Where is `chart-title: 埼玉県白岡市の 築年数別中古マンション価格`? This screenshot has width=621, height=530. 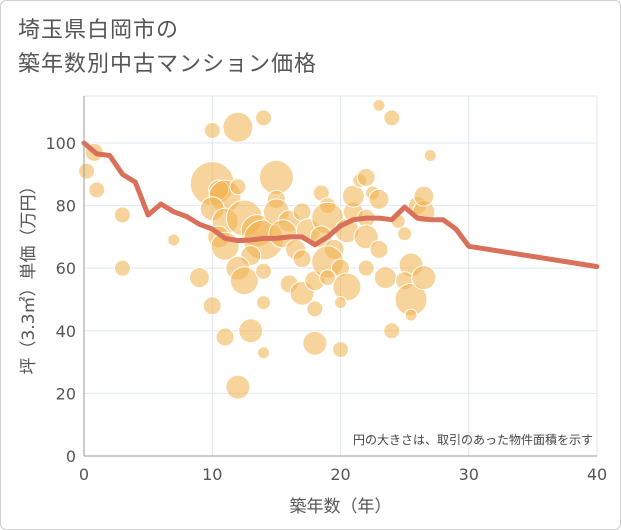 chart-title: 埼玉県白岡市の 築年数別中古マンション価格 is located at coordinates (167, 48).